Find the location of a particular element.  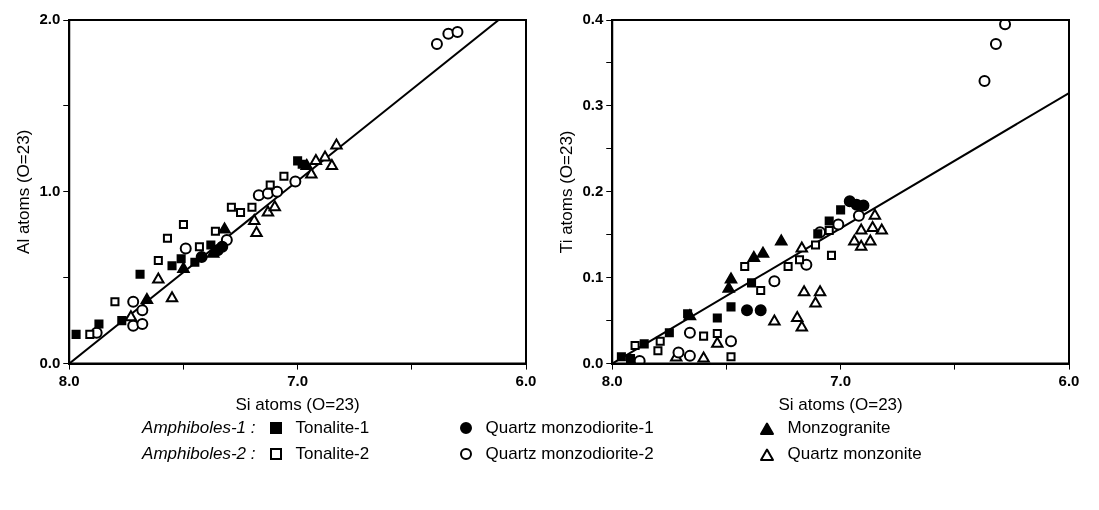

y-axis-title: Ti atoms (O=23) is located at coordinates (566, 192).